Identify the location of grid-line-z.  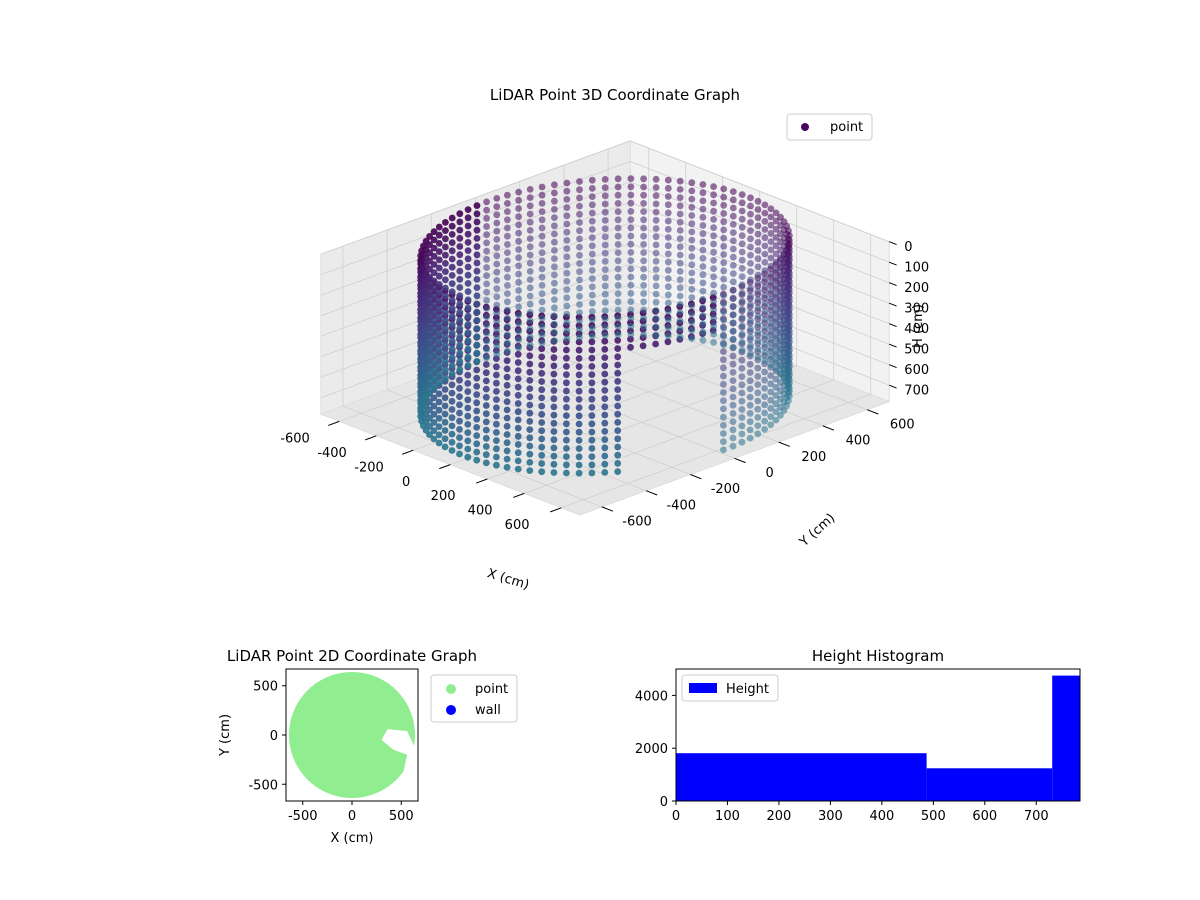
(760, 191).